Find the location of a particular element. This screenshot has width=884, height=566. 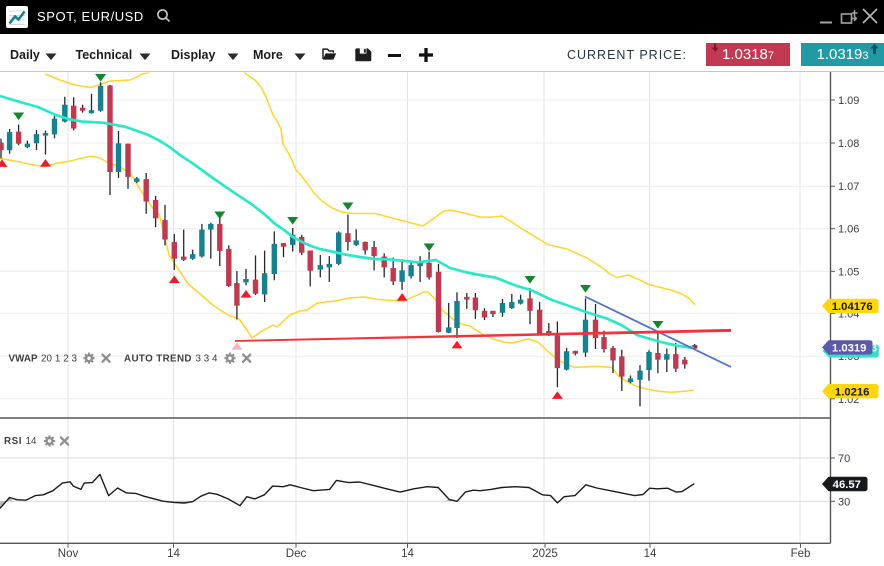

svg-text: 46.57 is located at coordinates (847, 485).